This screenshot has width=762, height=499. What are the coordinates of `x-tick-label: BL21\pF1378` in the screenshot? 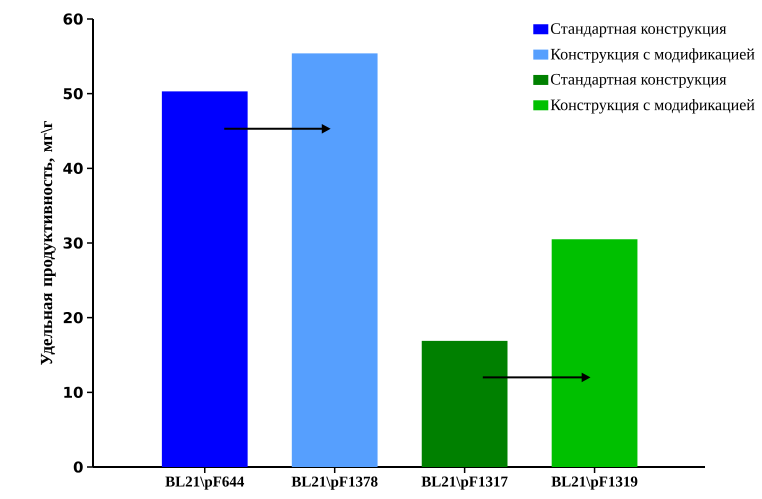 It's located at (335, 483).